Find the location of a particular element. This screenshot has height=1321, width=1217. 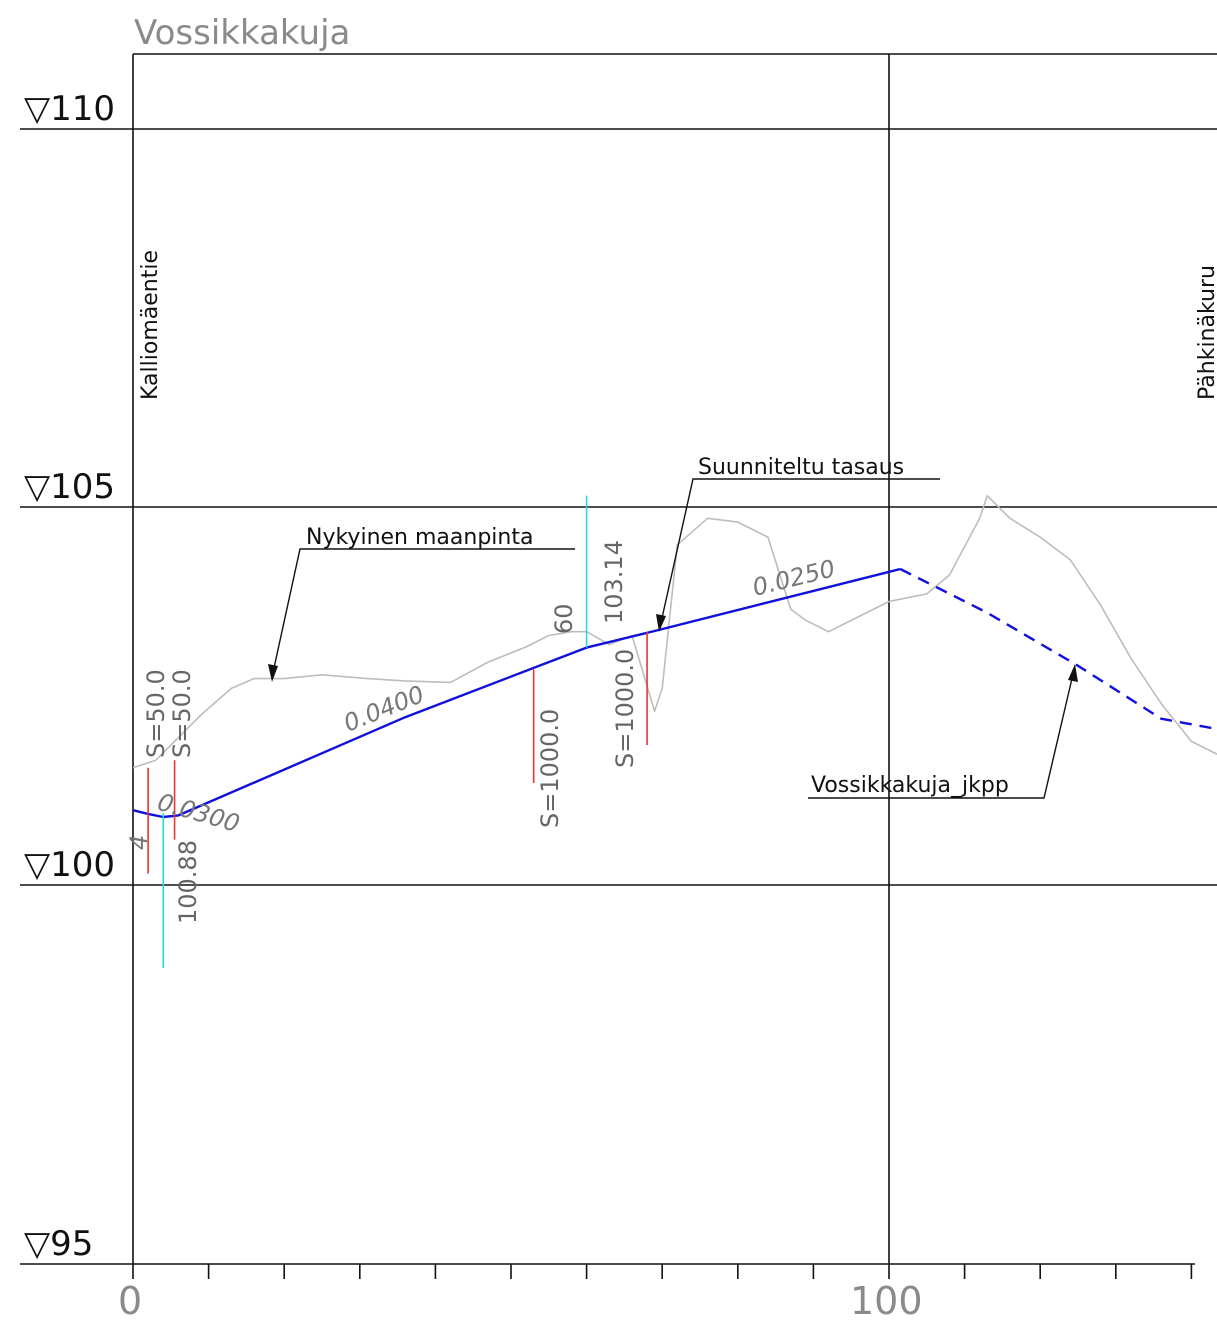

grade-label-0300: 0.0300 is located at coordinates (198, 813).